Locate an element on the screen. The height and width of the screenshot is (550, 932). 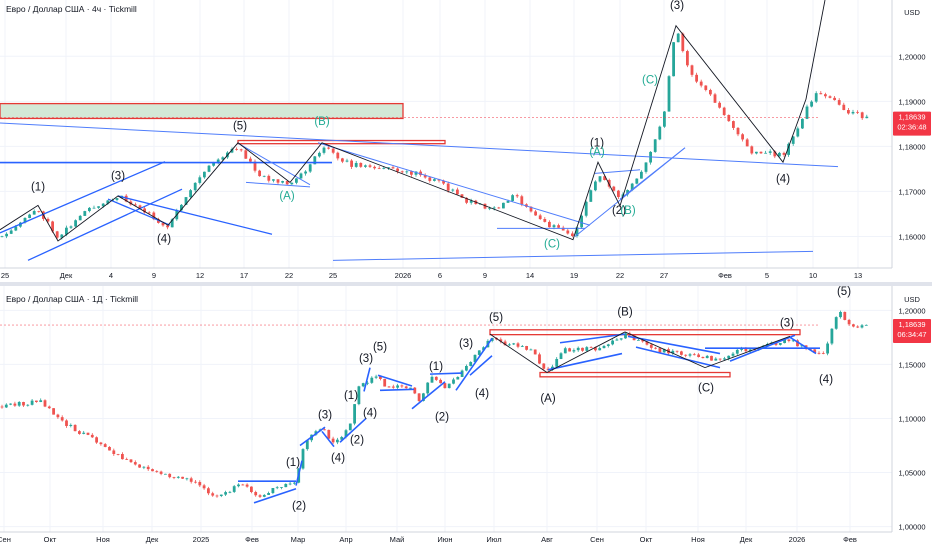
time-tick-label: 9 is located at coordinates (485, 275).